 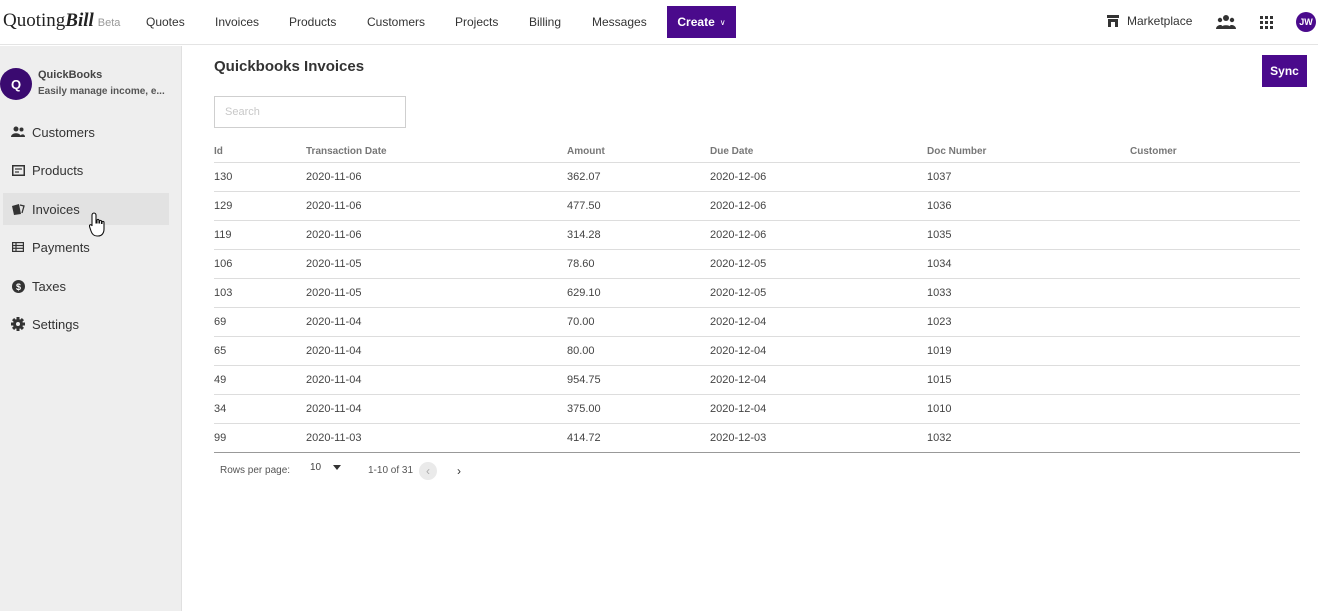 I want to click on cell-doc-number: 1010, so click(x=1028, y=409).